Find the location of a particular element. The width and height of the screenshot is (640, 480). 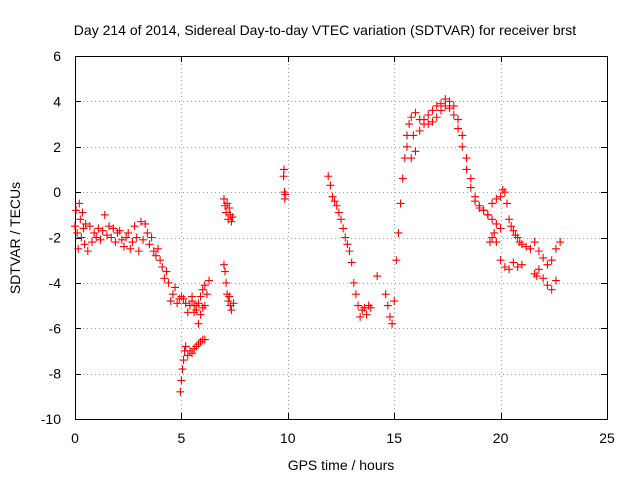

y-tick-label: -4 is located at coordinates (55, 283).